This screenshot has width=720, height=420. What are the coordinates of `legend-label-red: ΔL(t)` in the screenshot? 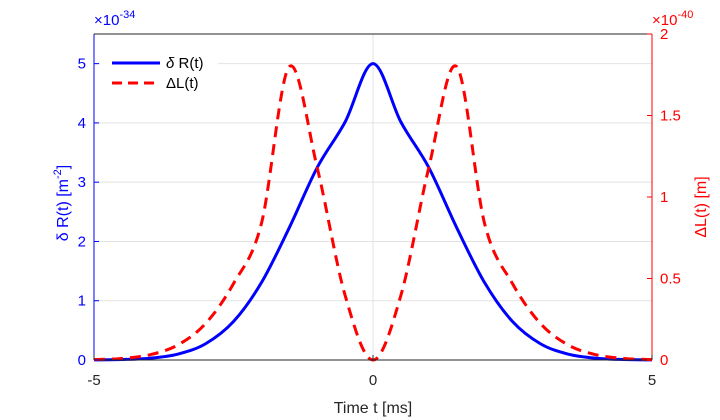 It's located at (182, 83).